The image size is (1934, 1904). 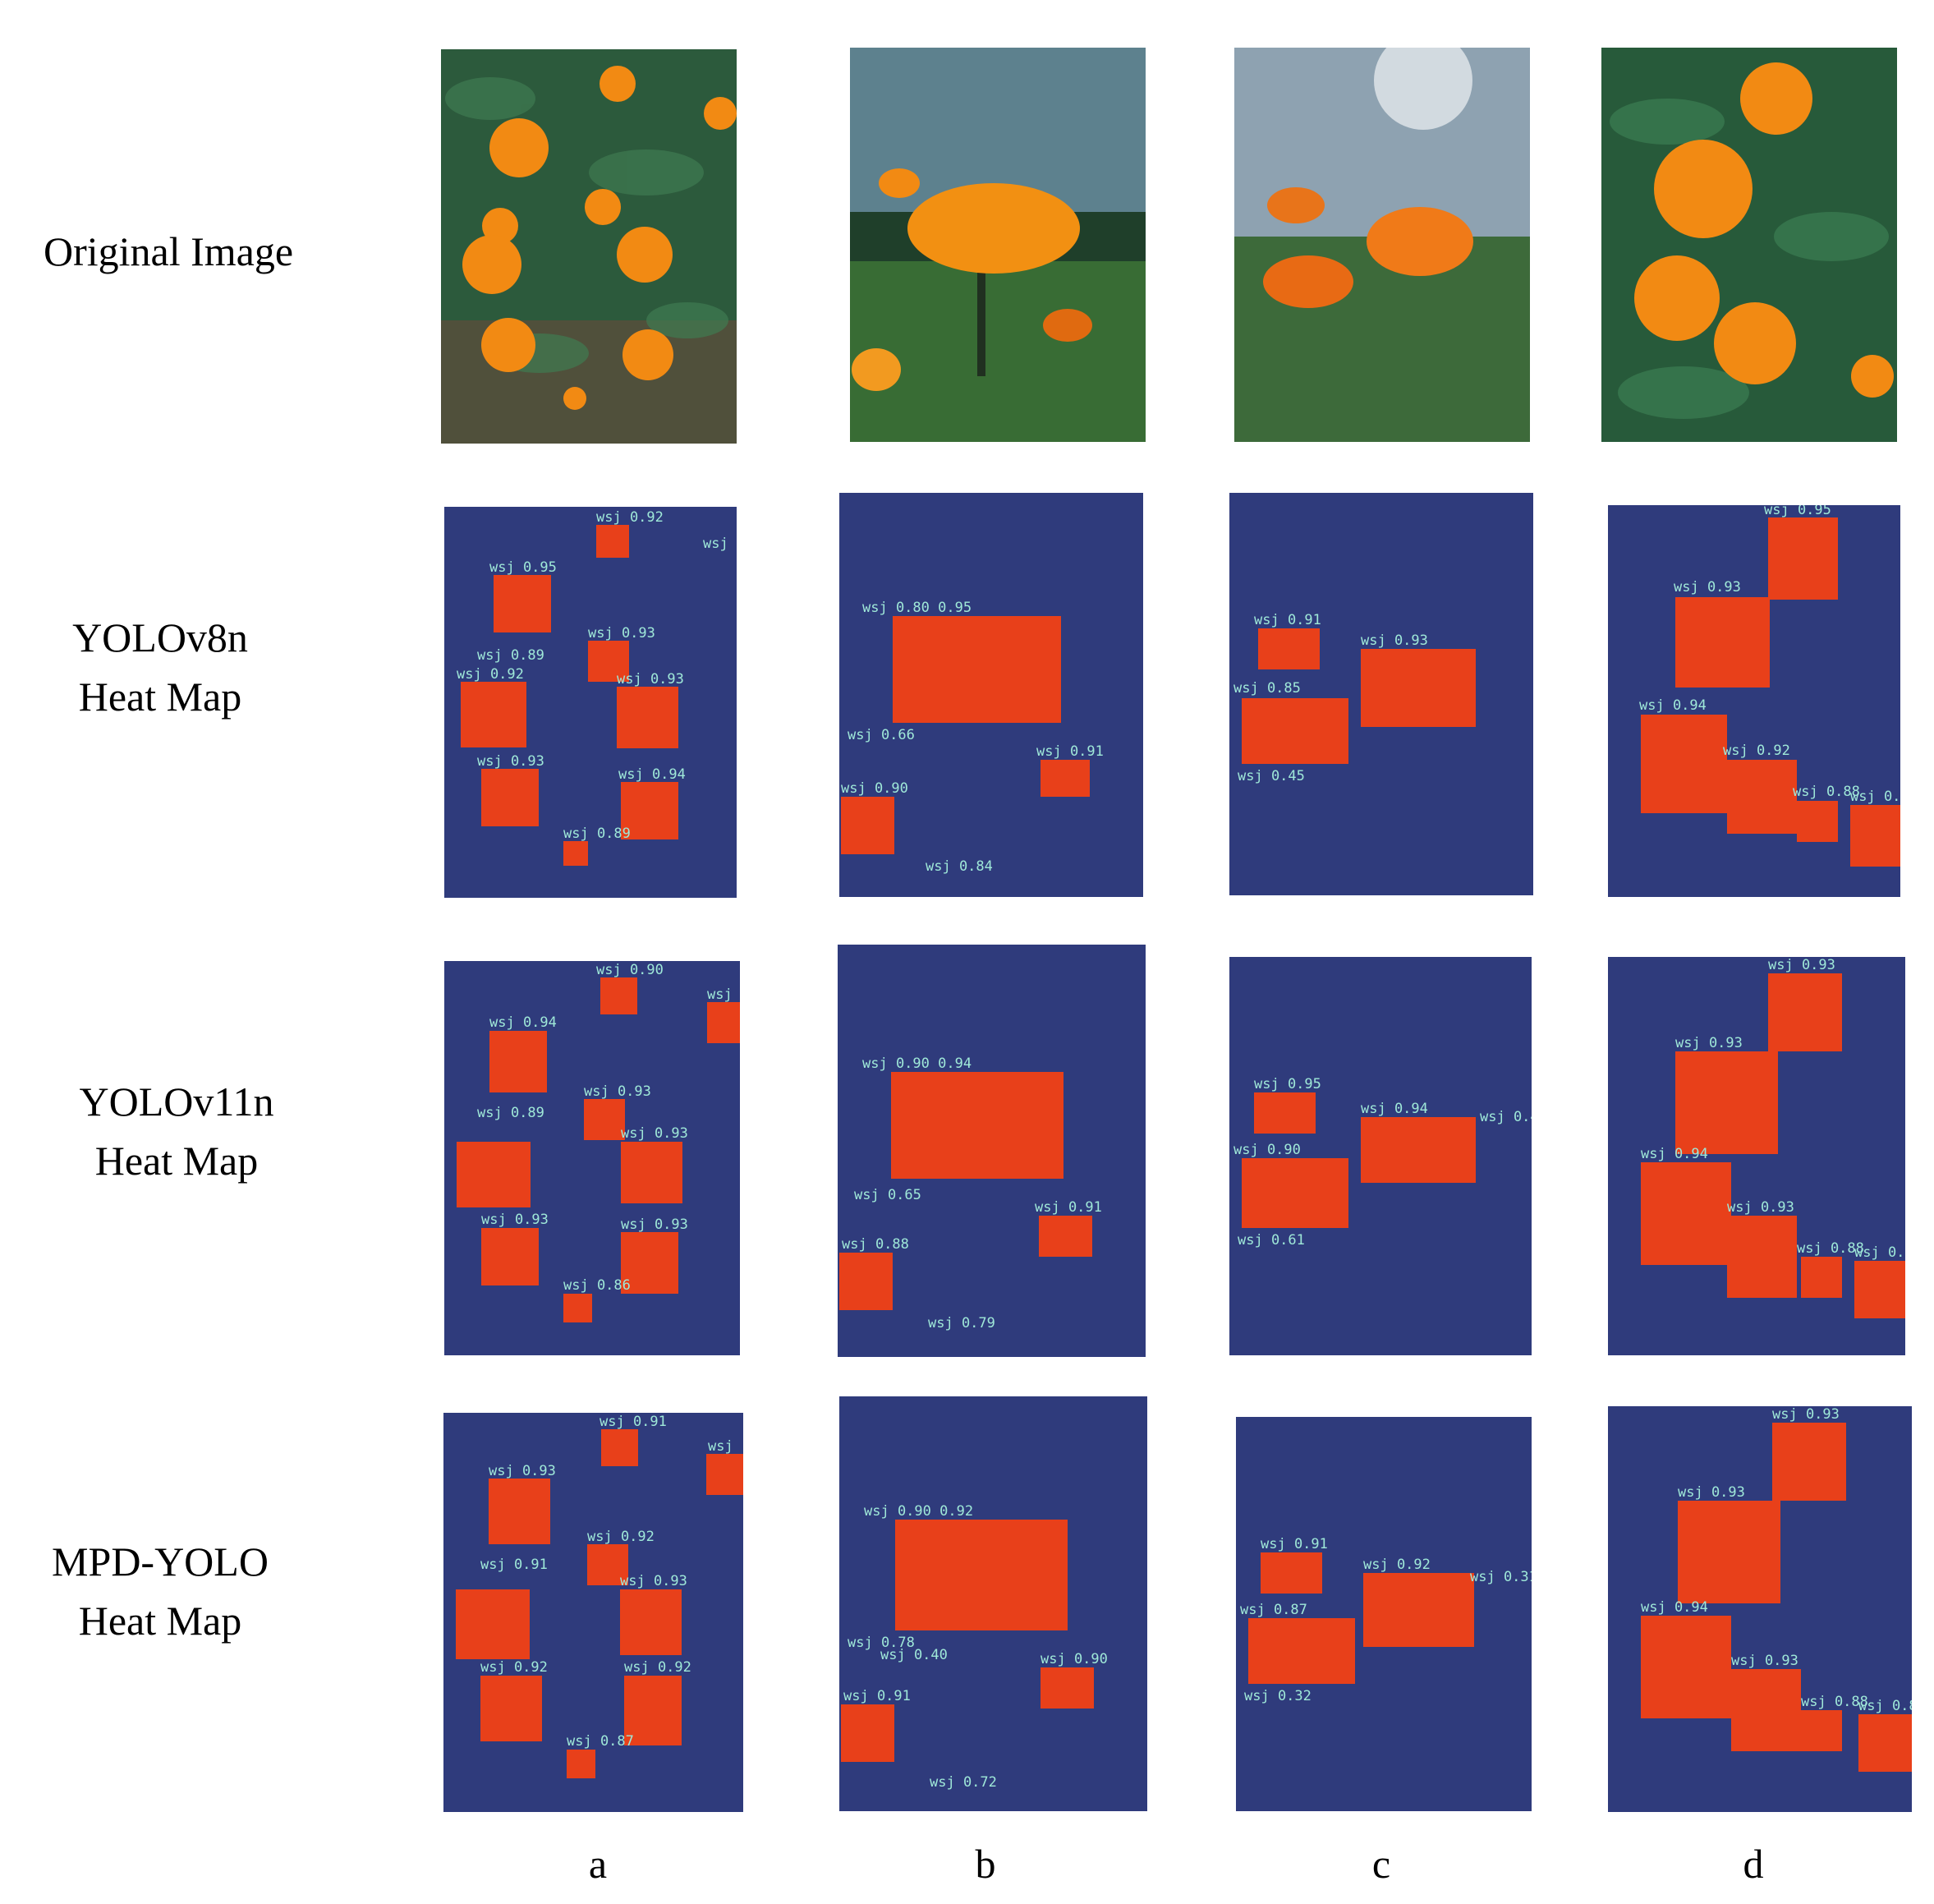 I want to click on det-label: wsj 0.65, so click(x=888, y=1195).